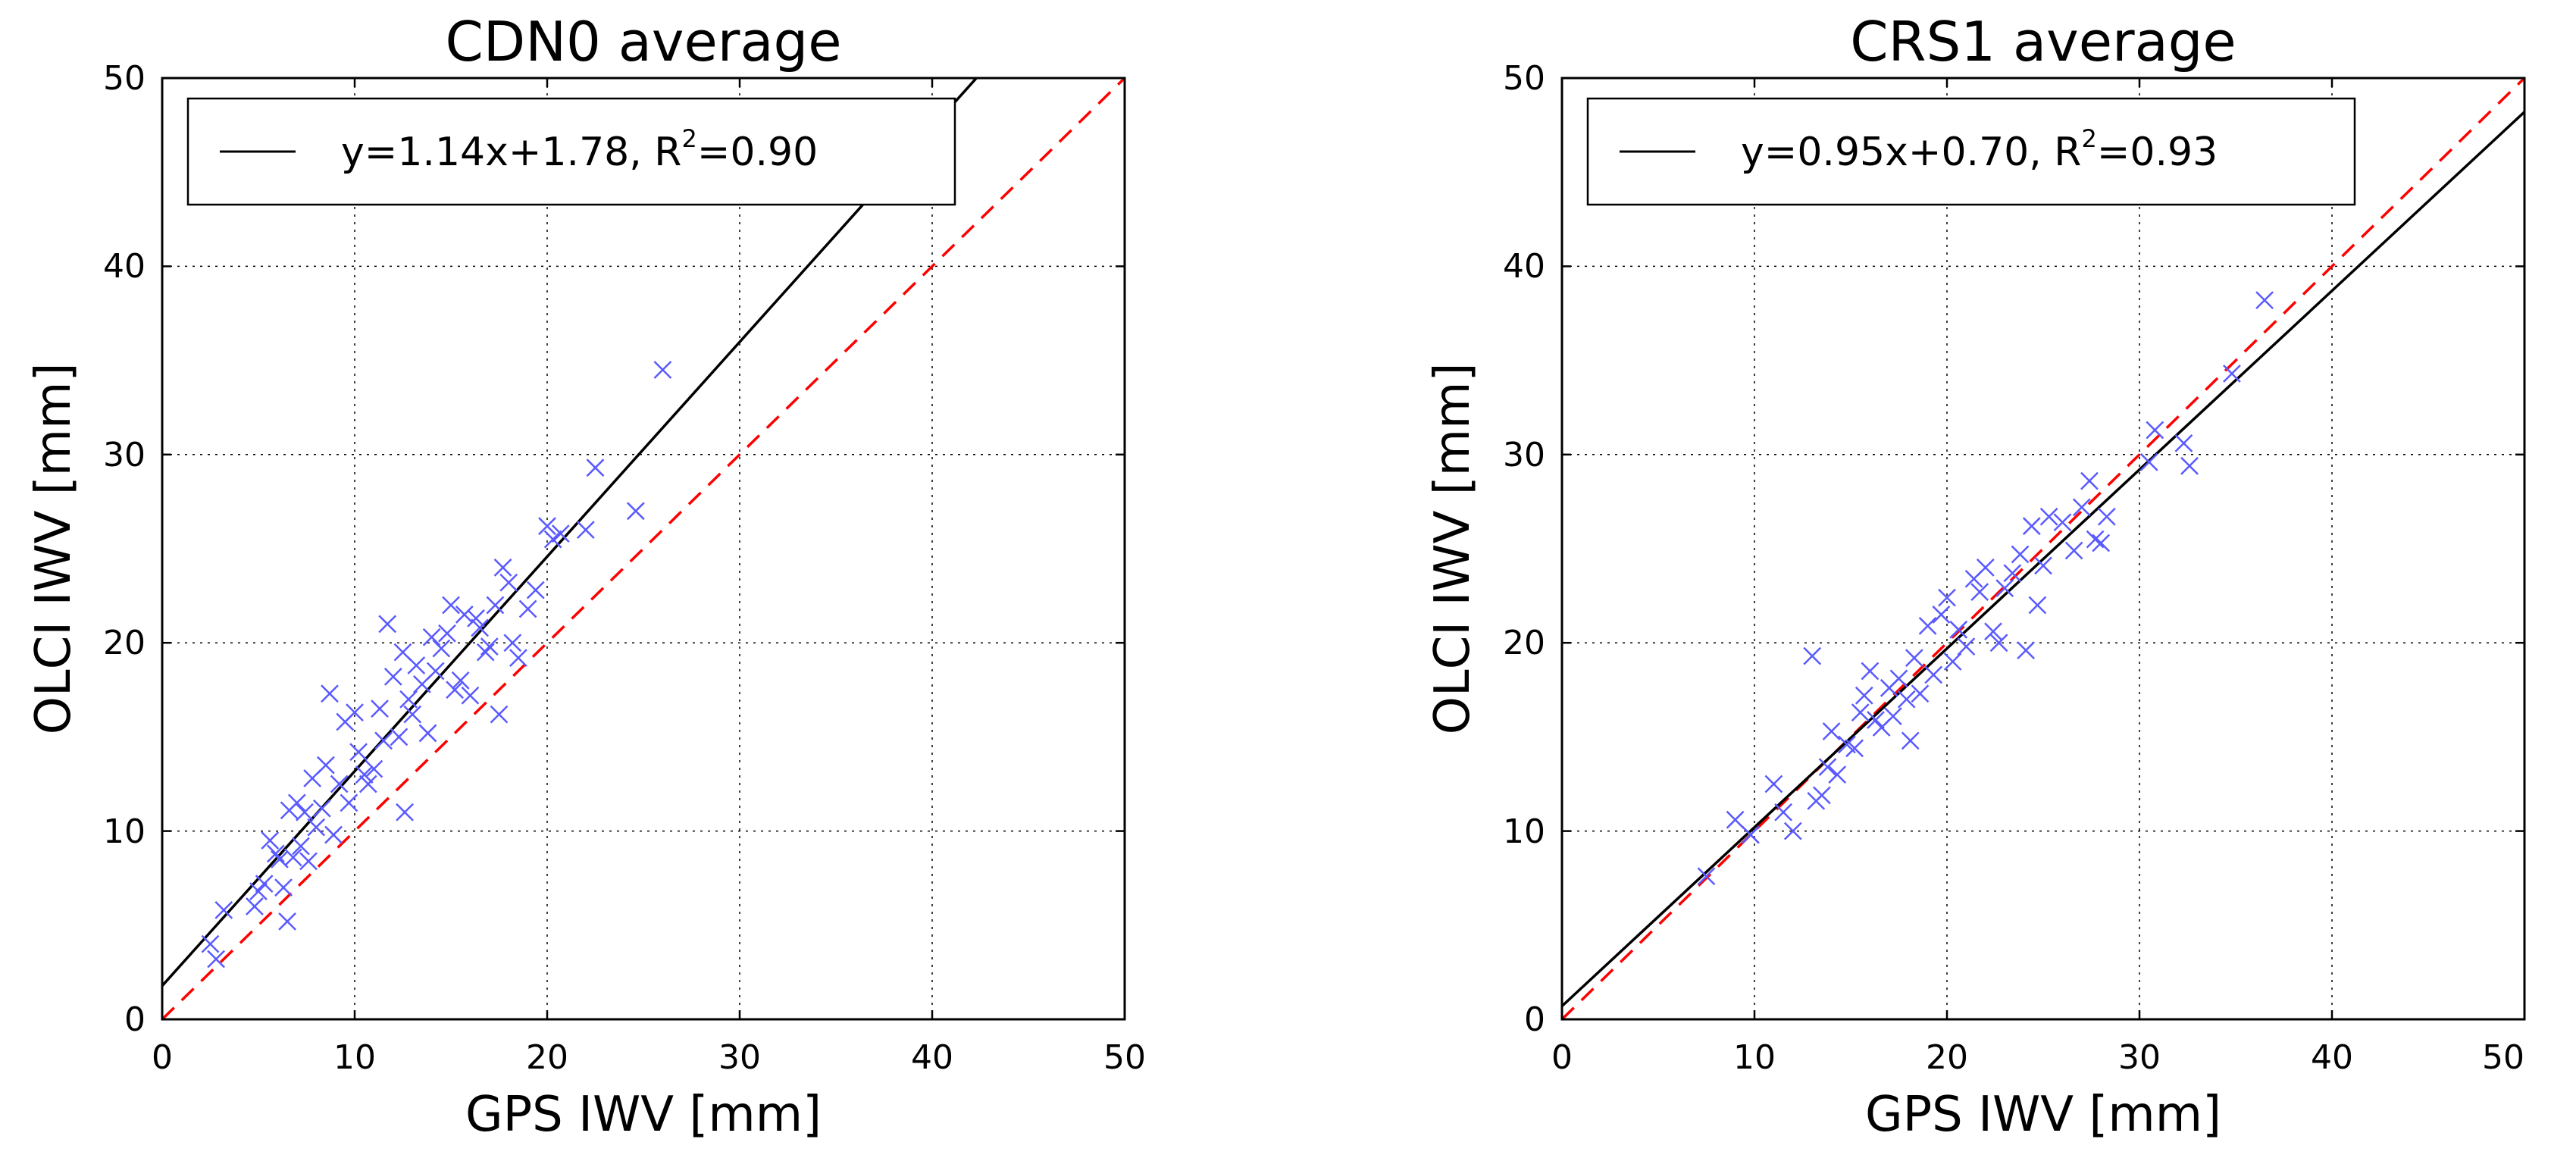 The height and width of the screenshot is (1158, 2576). Describe the element at coordinates (758, 152) in the screenshot. I see `legend-r-squared: =0.90` at that location.